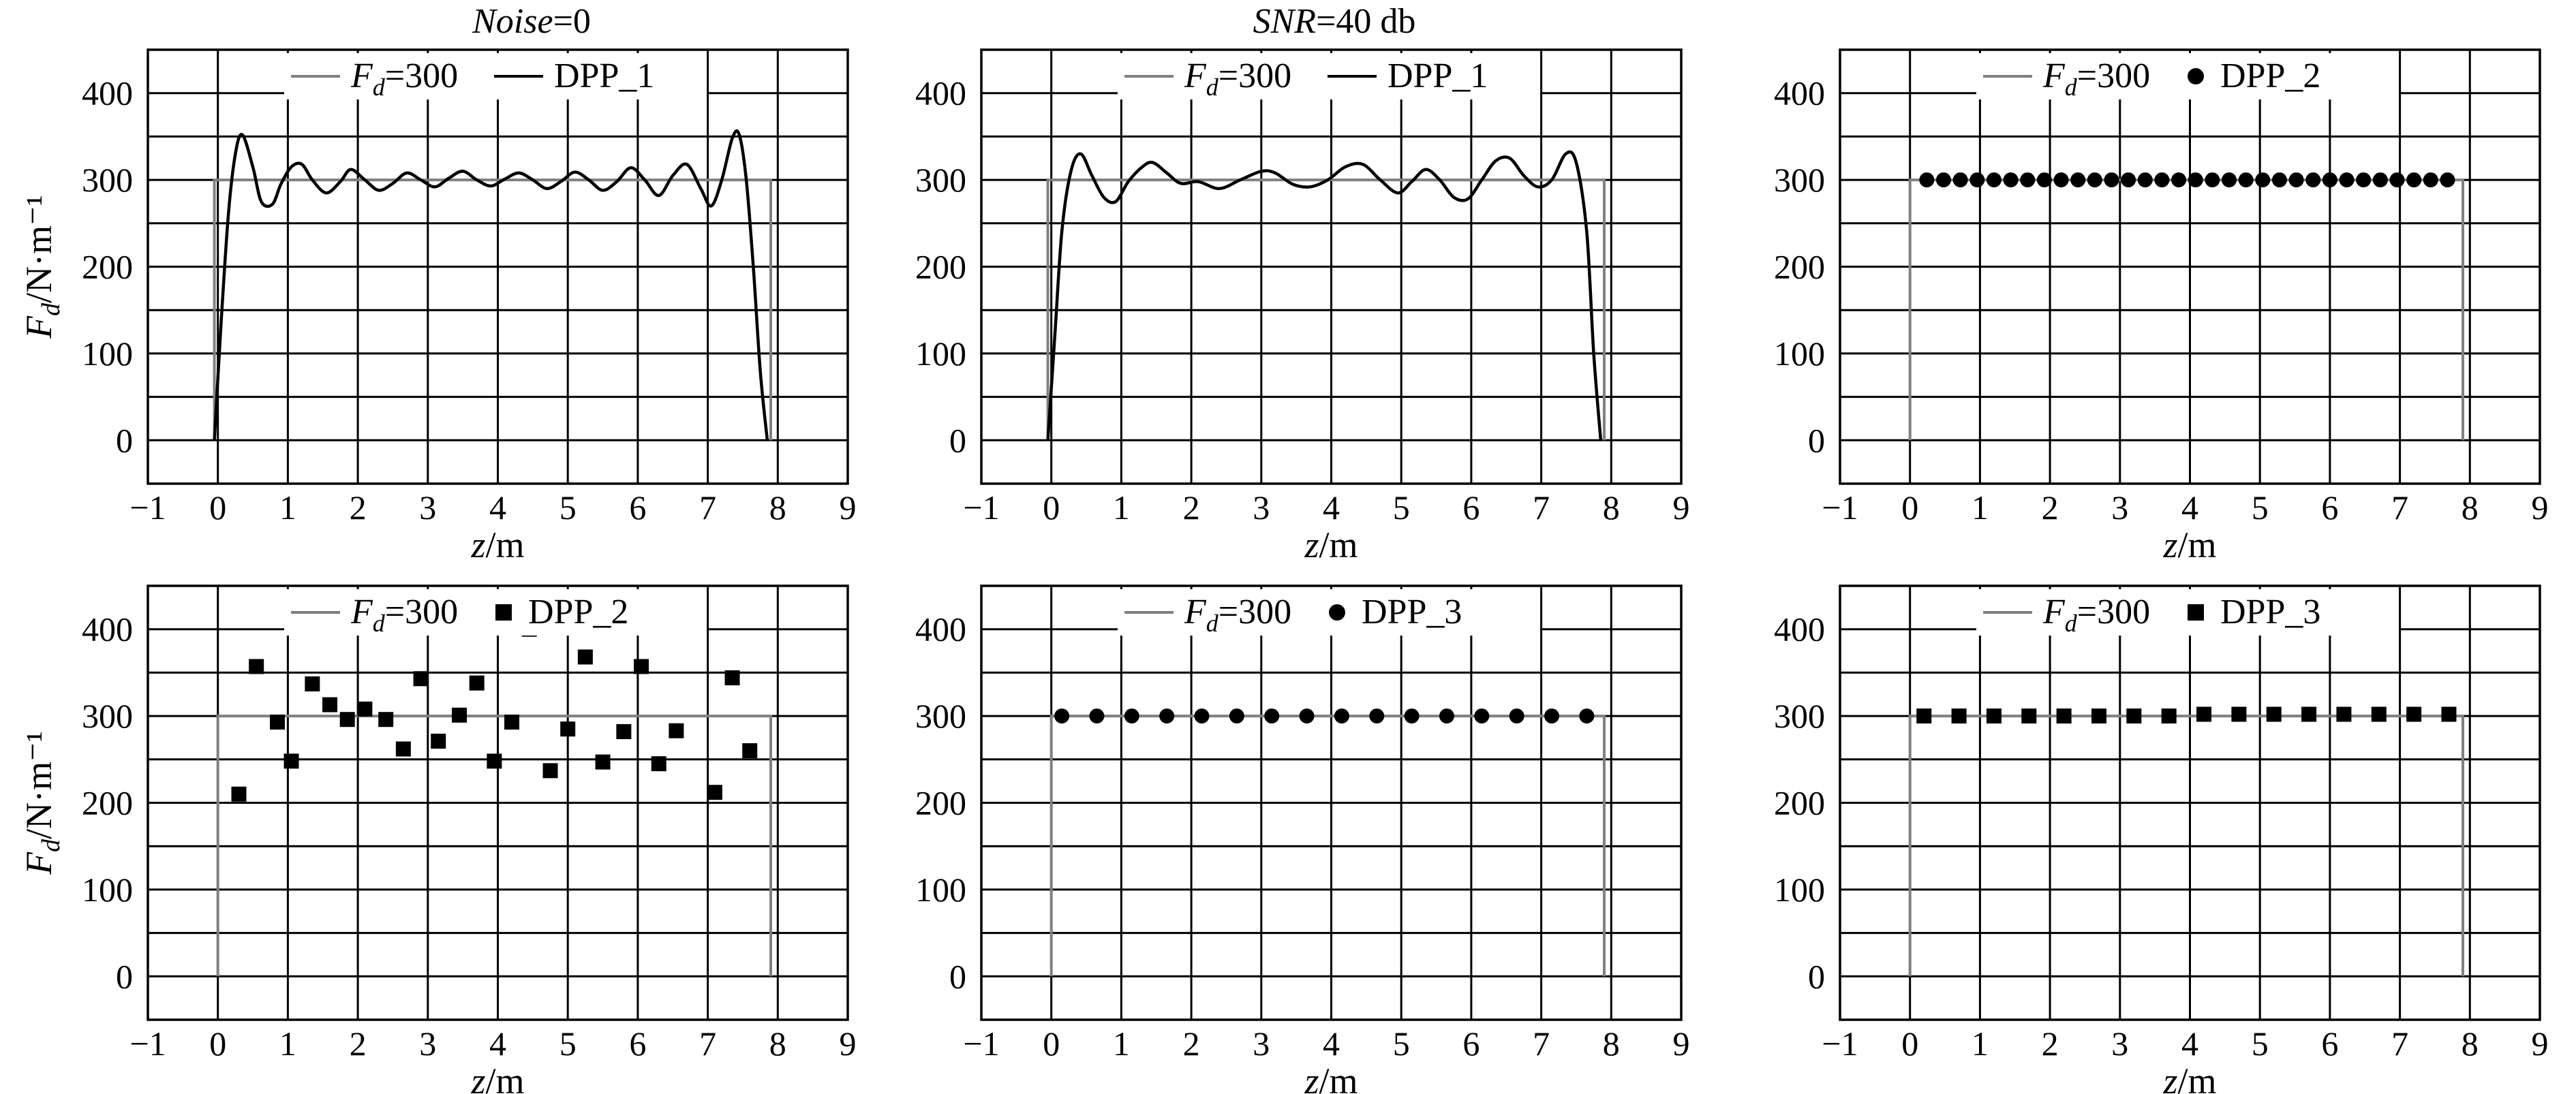 This screenshot has width=2576, height=1094. What do you see at coordinates (1334, 21) in the screenshot?
I see `column-title-2: SNR=40 db` at bounding box center [1334, 21].